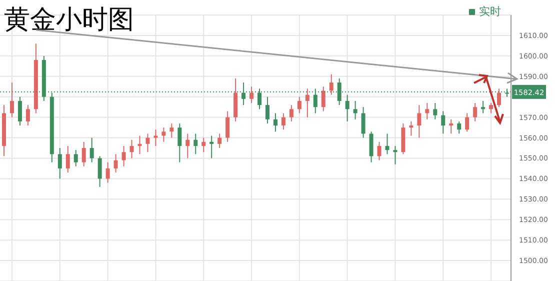 The width and height of the screenshot is (555, 281). Describe the element at coordinates (69, 20) in the screenshot. I see `chart-title: 黄金小时图` at that location.